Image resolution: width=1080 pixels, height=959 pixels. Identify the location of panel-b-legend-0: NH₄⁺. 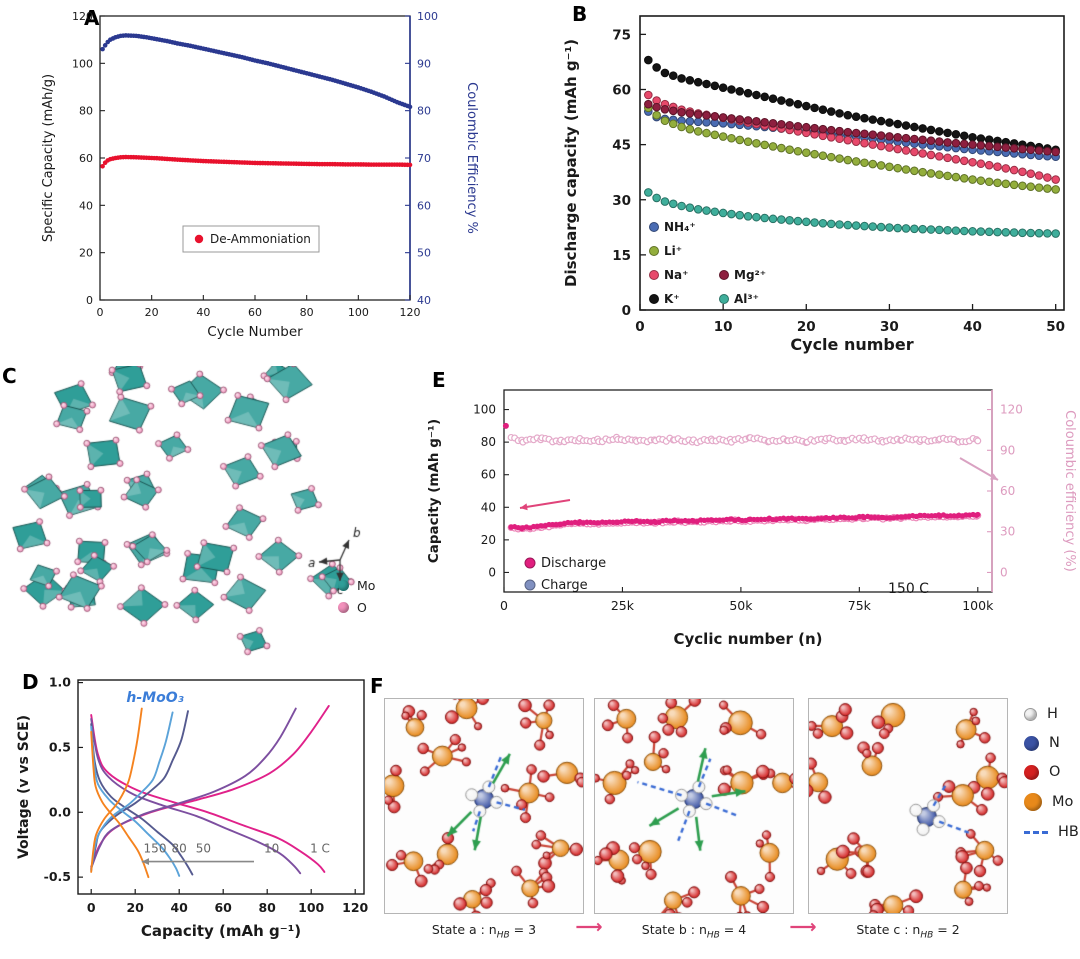
(680, 227).